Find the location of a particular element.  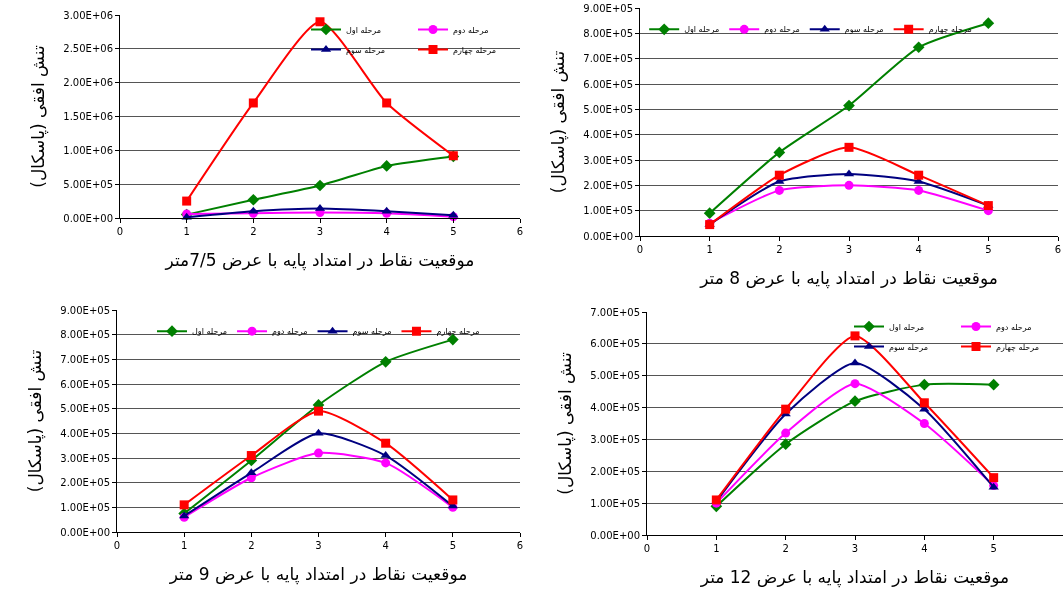

x-axis-title: موقعیت نقاط در امتداد پایه با عرض 9 متر is located at coordinates (318, 575).